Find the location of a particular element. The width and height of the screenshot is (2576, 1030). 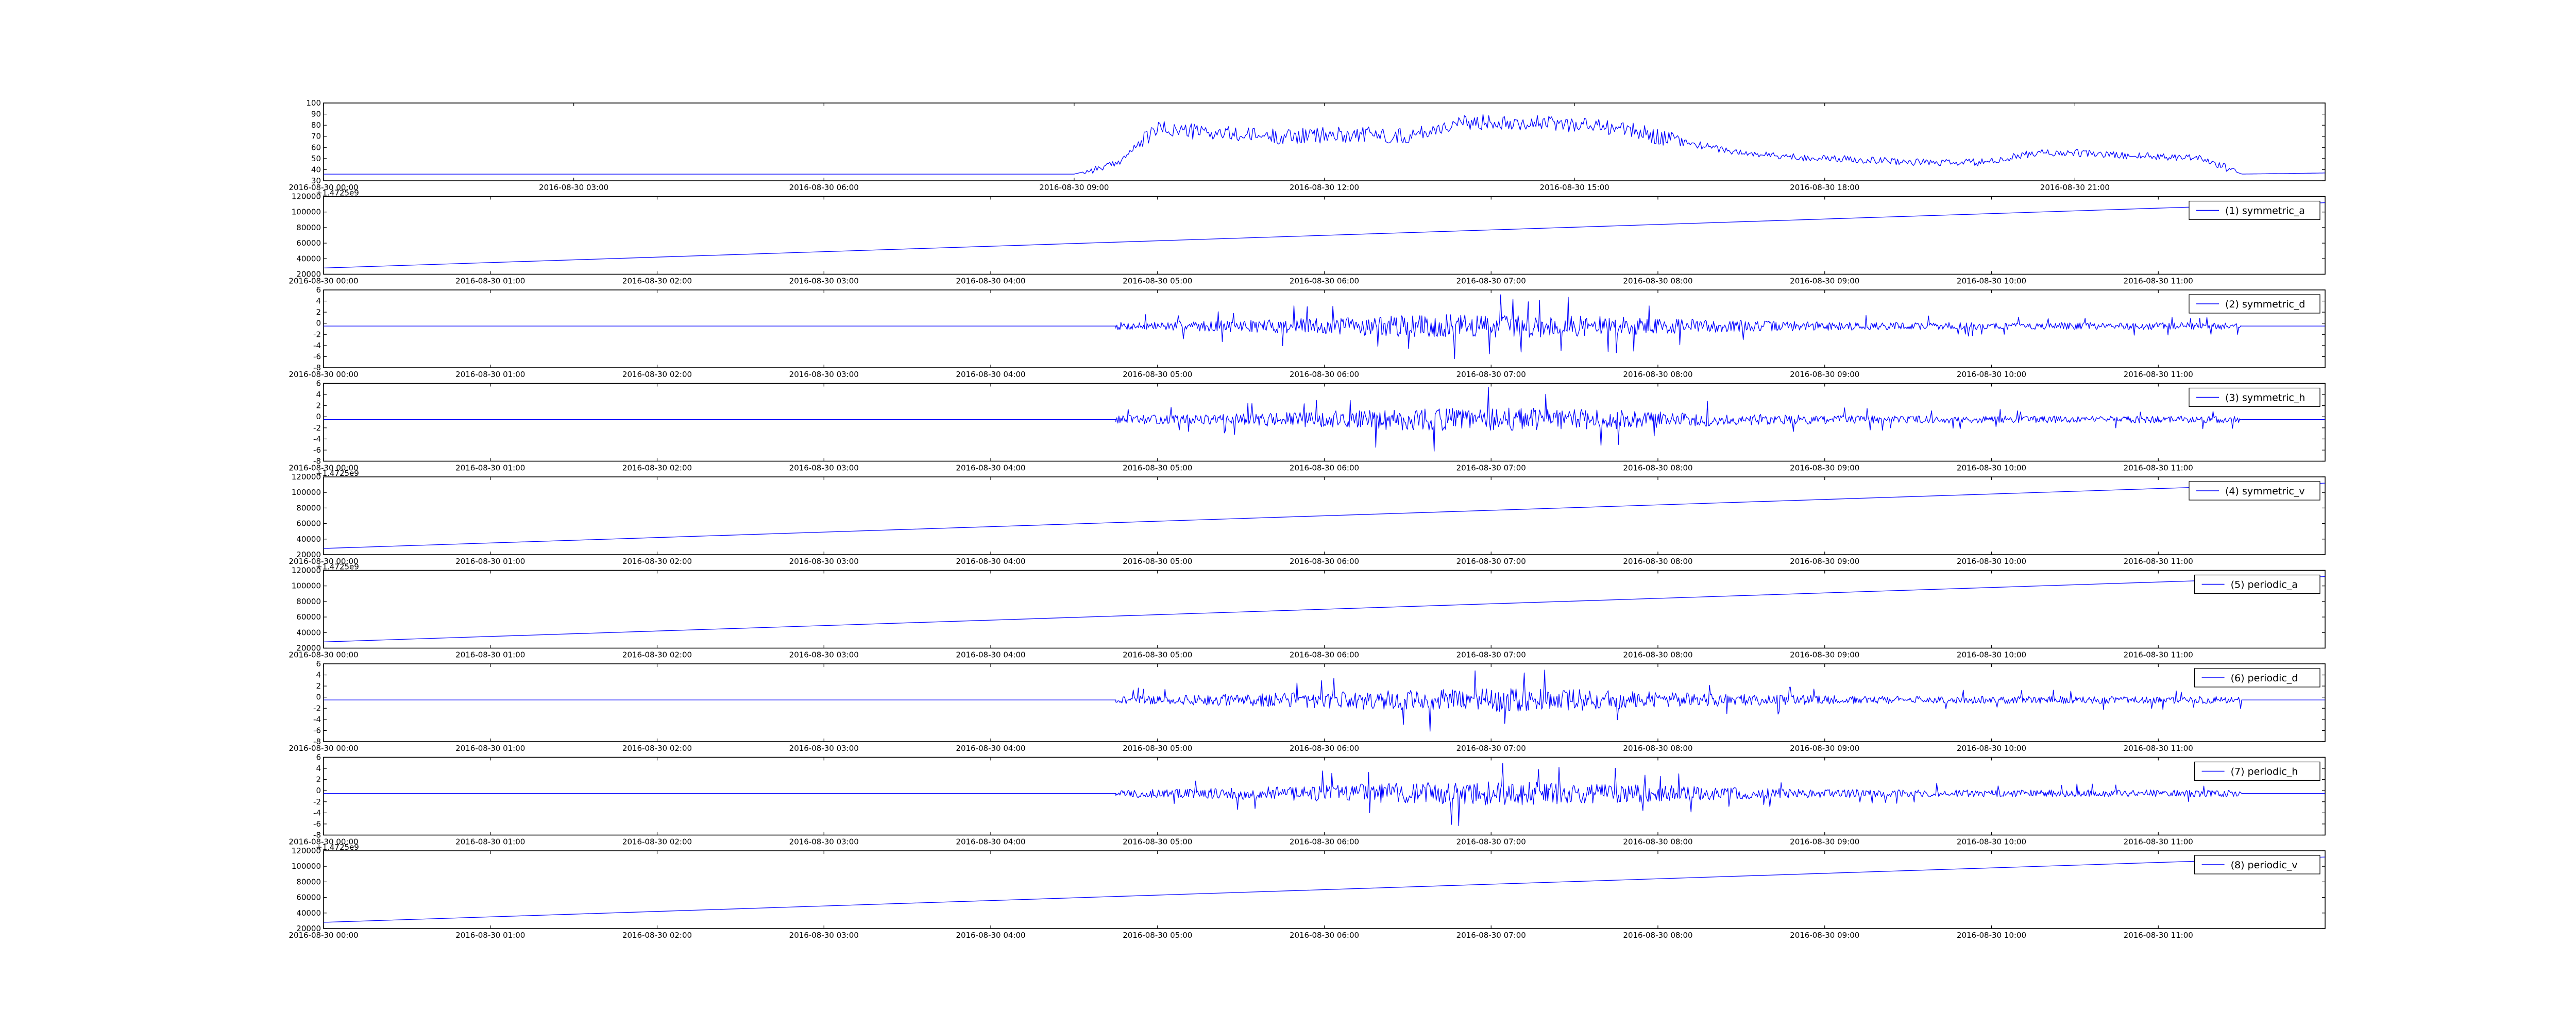

y-offset-label-4: +1.4725e9 is located at coordinates (337, 473).